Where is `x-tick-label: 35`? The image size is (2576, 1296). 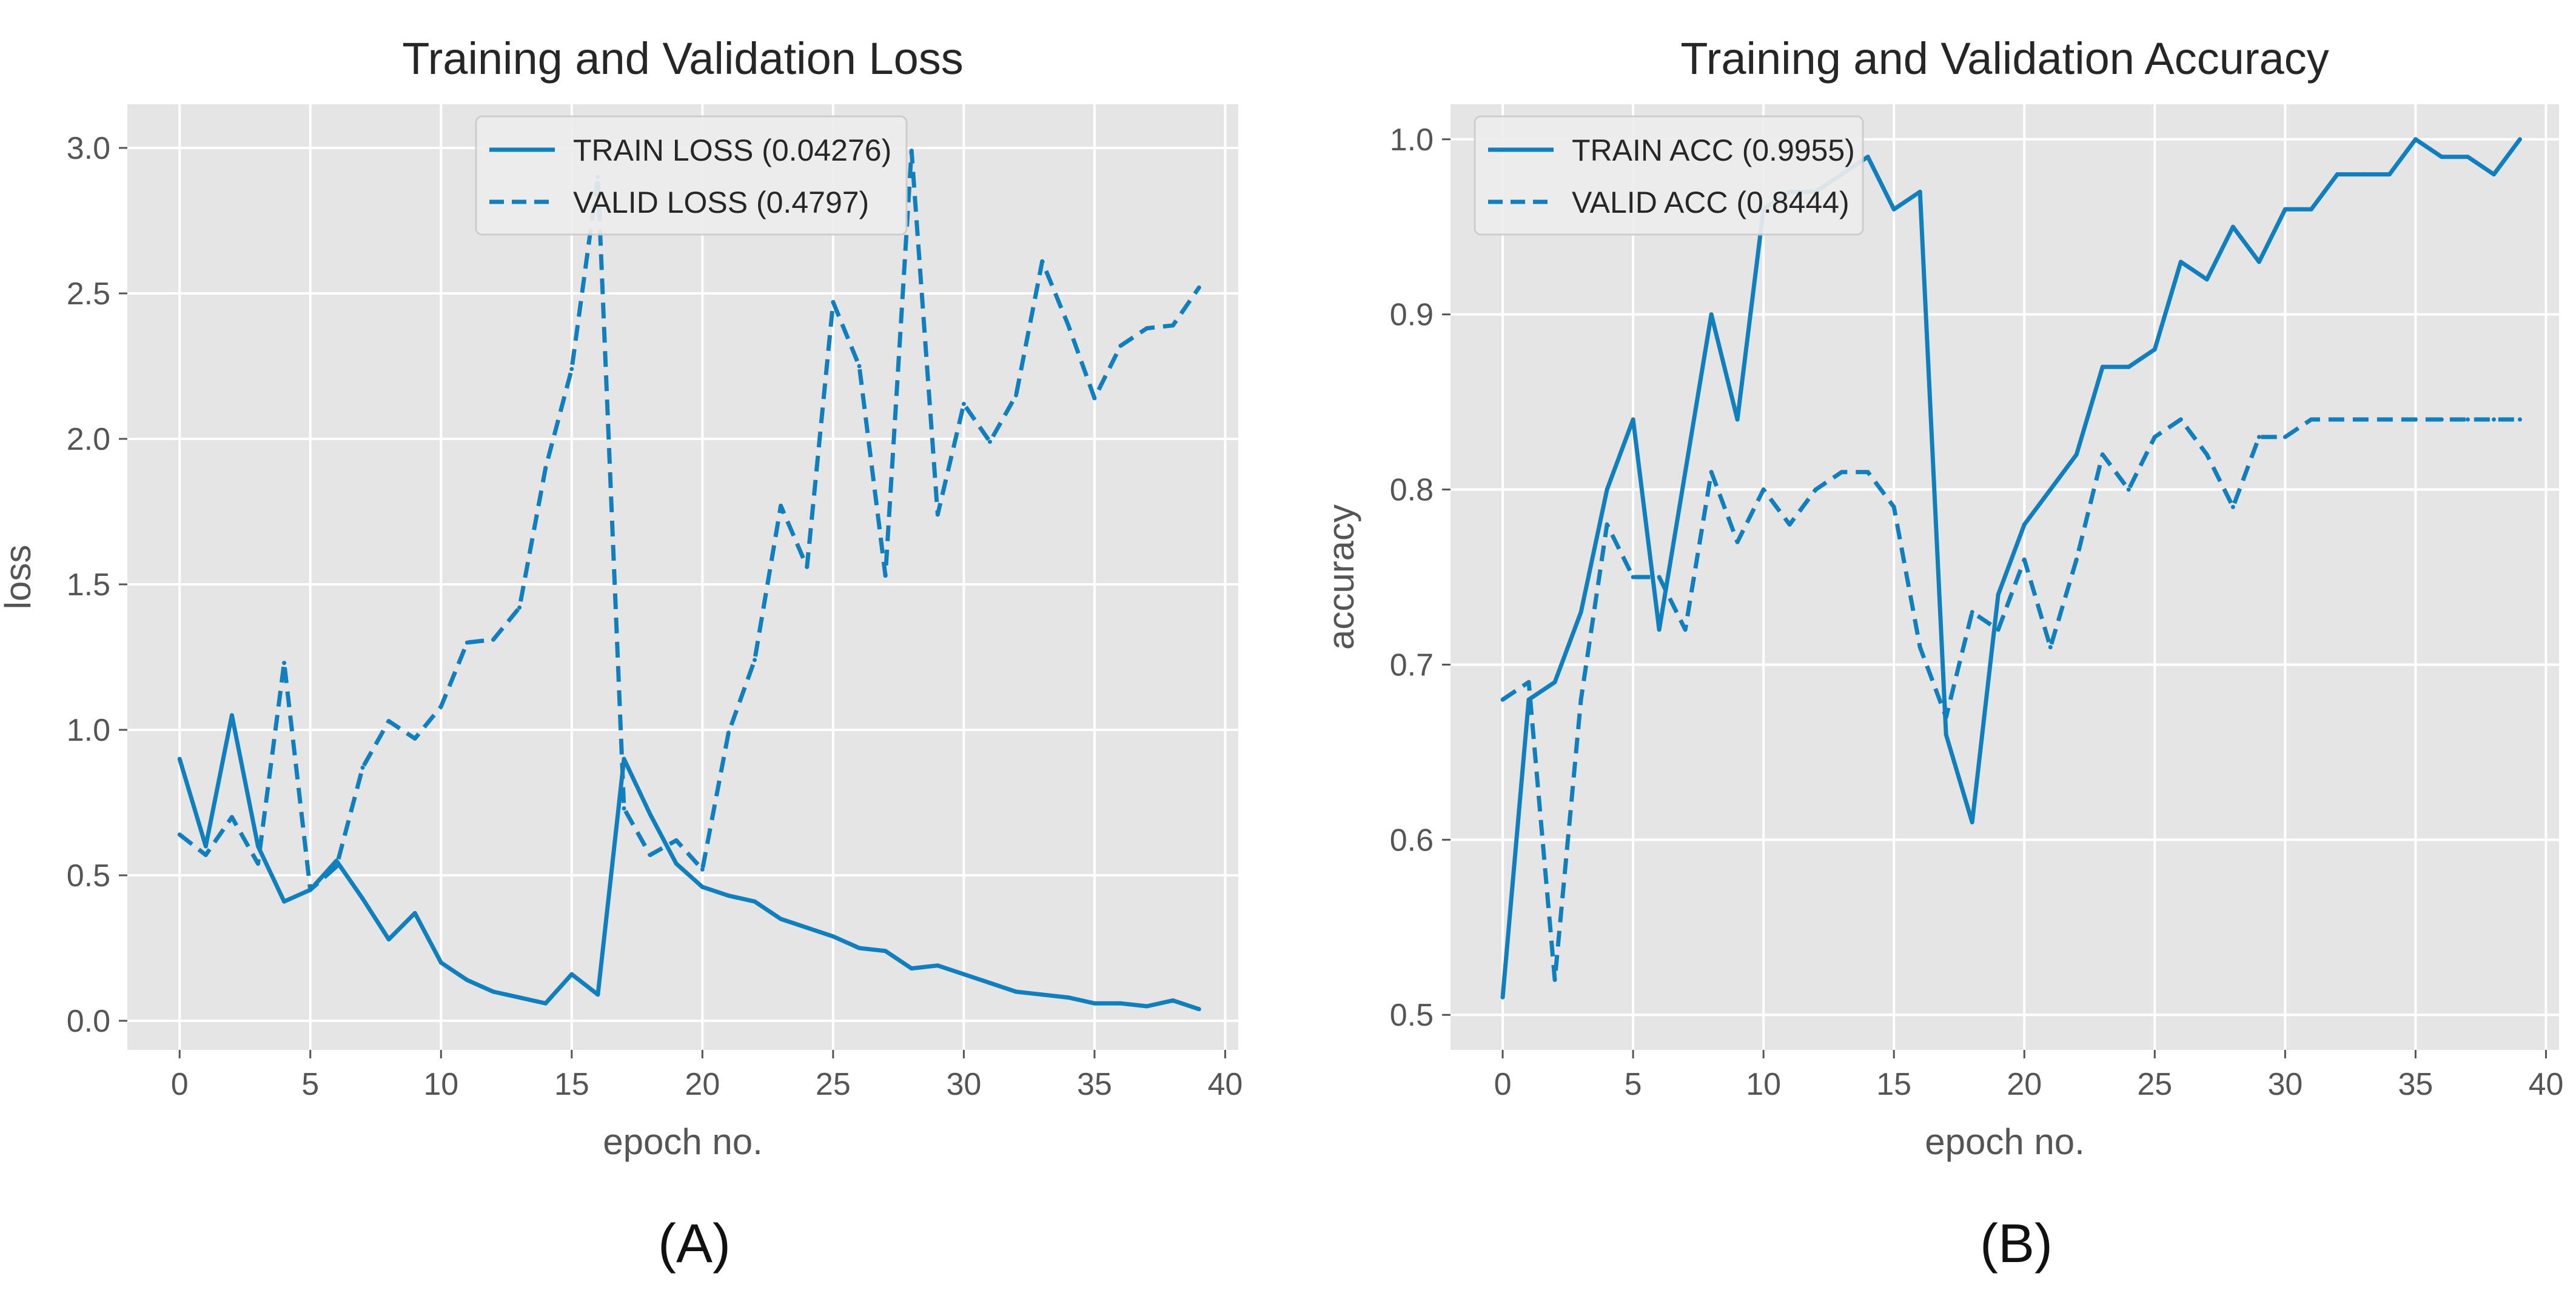
x-tick-label: 35 is located at coordinates (2415, 1084).